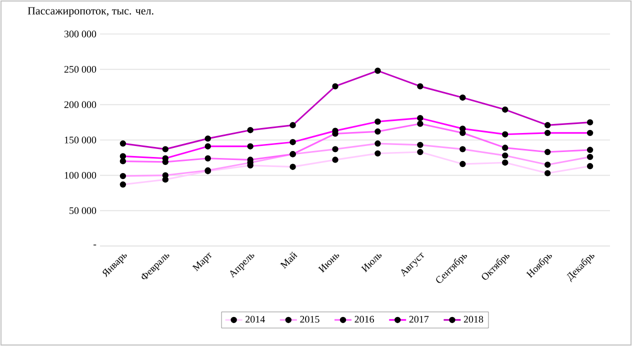 The height and width of the screenshot is (346, 632). I want to click on y-tick-label: 200 000, so click(80, 104).